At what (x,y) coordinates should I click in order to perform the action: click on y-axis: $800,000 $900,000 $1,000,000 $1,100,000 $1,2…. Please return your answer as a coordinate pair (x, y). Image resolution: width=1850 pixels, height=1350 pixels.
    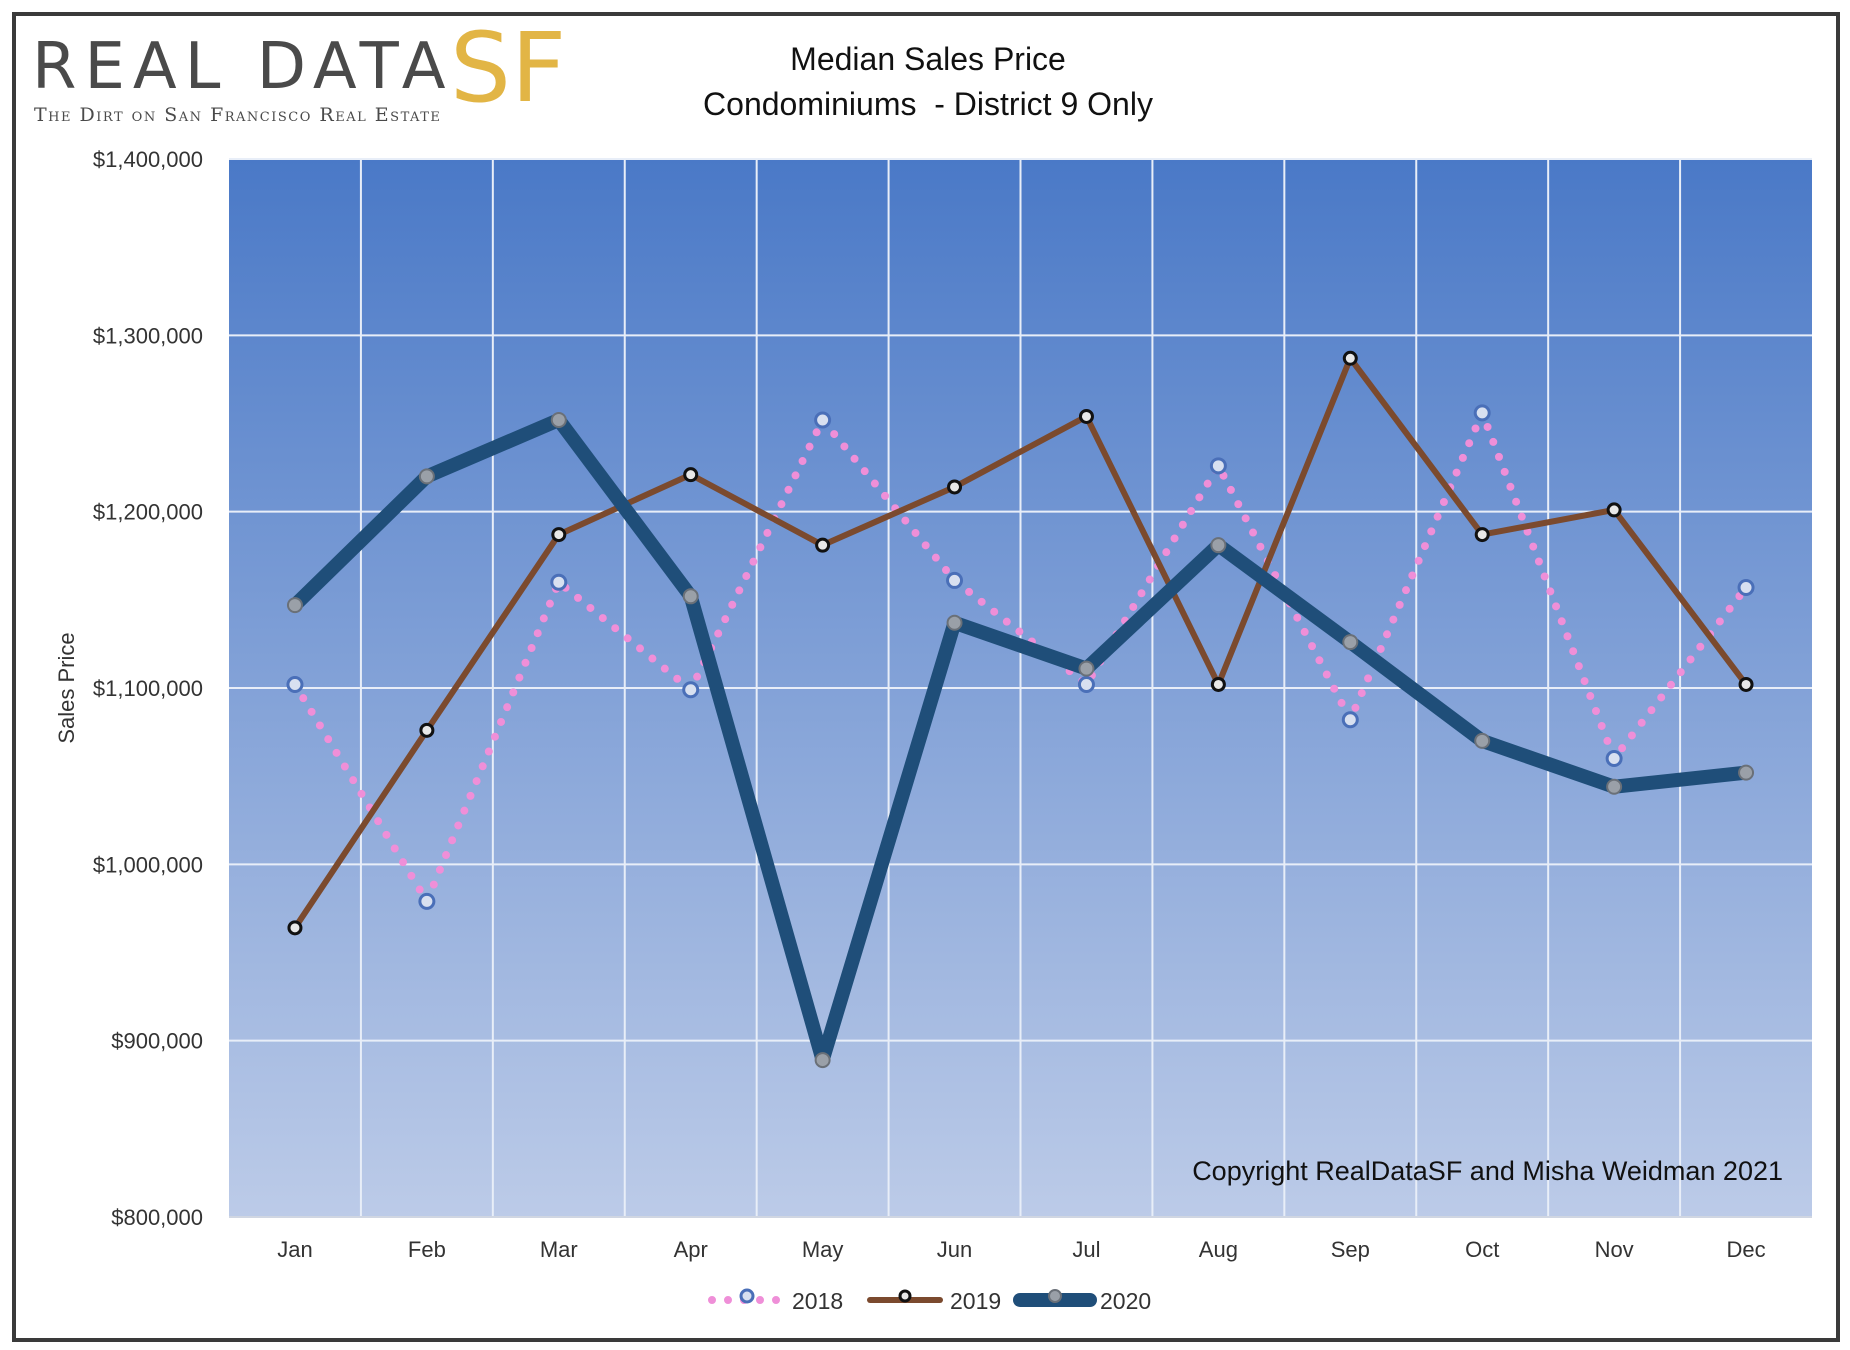
    Looking at the image, I should click on (148, 688).